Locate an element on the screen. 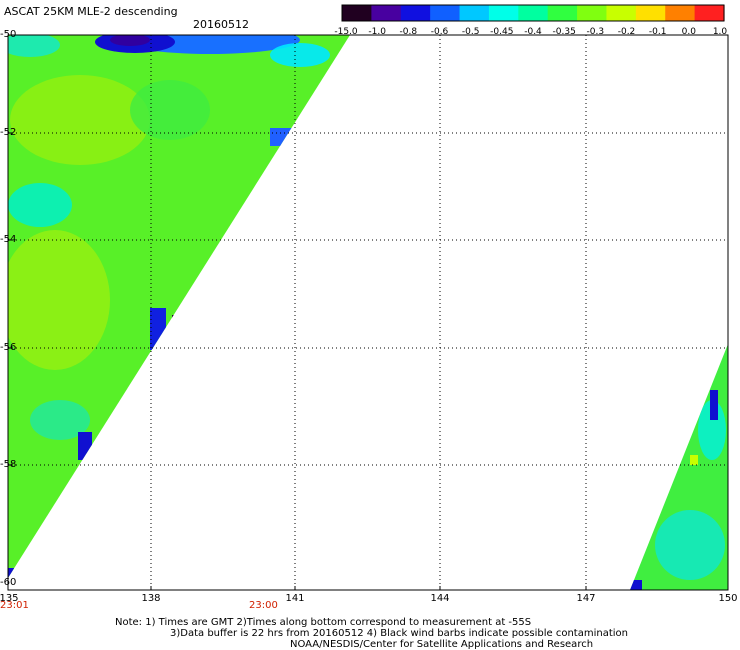 The height and width of the screenshot is (650, 740). lon-label: 135 is located at coordinates (9, 598).